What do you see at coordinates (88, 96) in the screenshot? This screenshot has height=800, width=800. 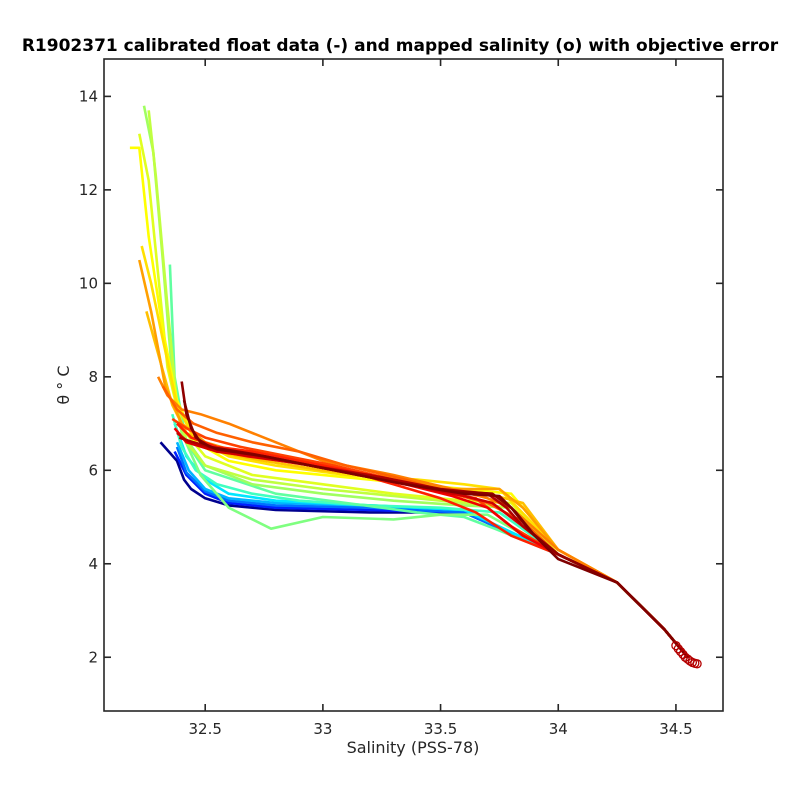 I see `y-tick-label: 14` at bounding box center [88, 96].